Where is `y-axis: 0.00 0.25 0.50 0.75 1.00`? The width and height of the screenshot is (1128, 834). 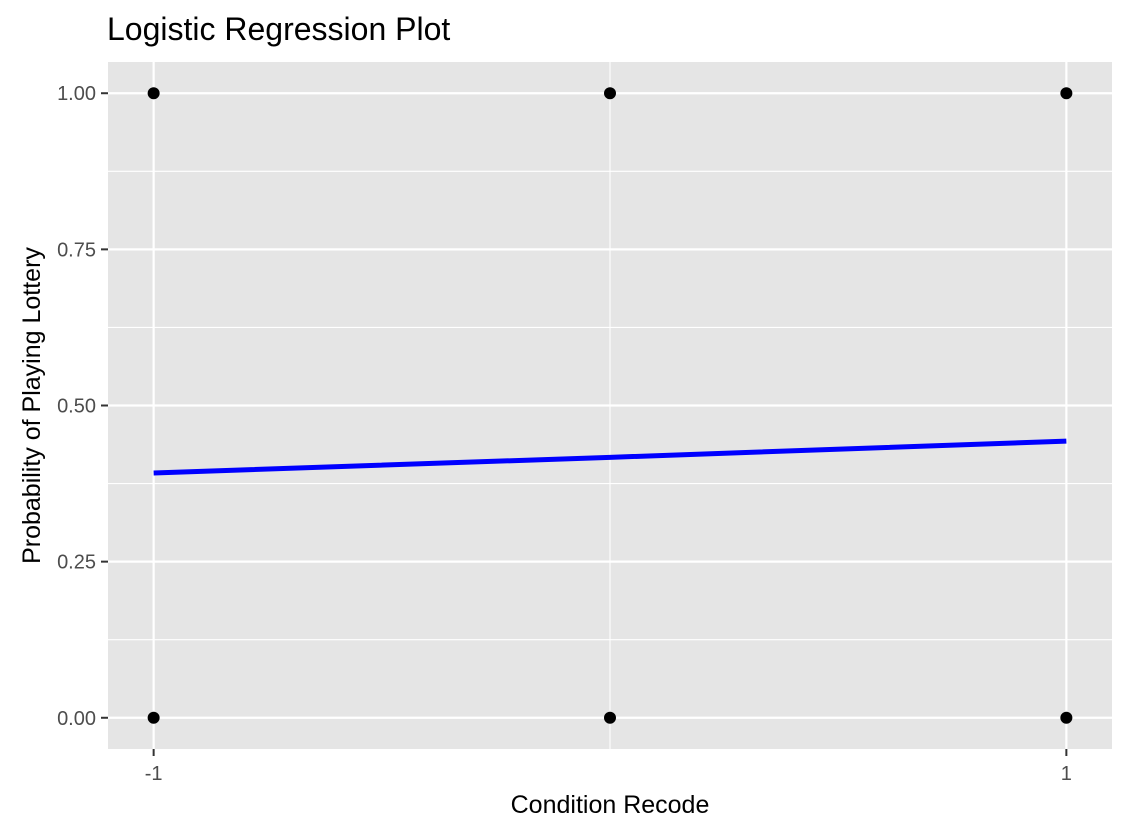 y-axis: 0.00 0.25 0.50 0.75 1.00 is located at coordinates (82, 406).